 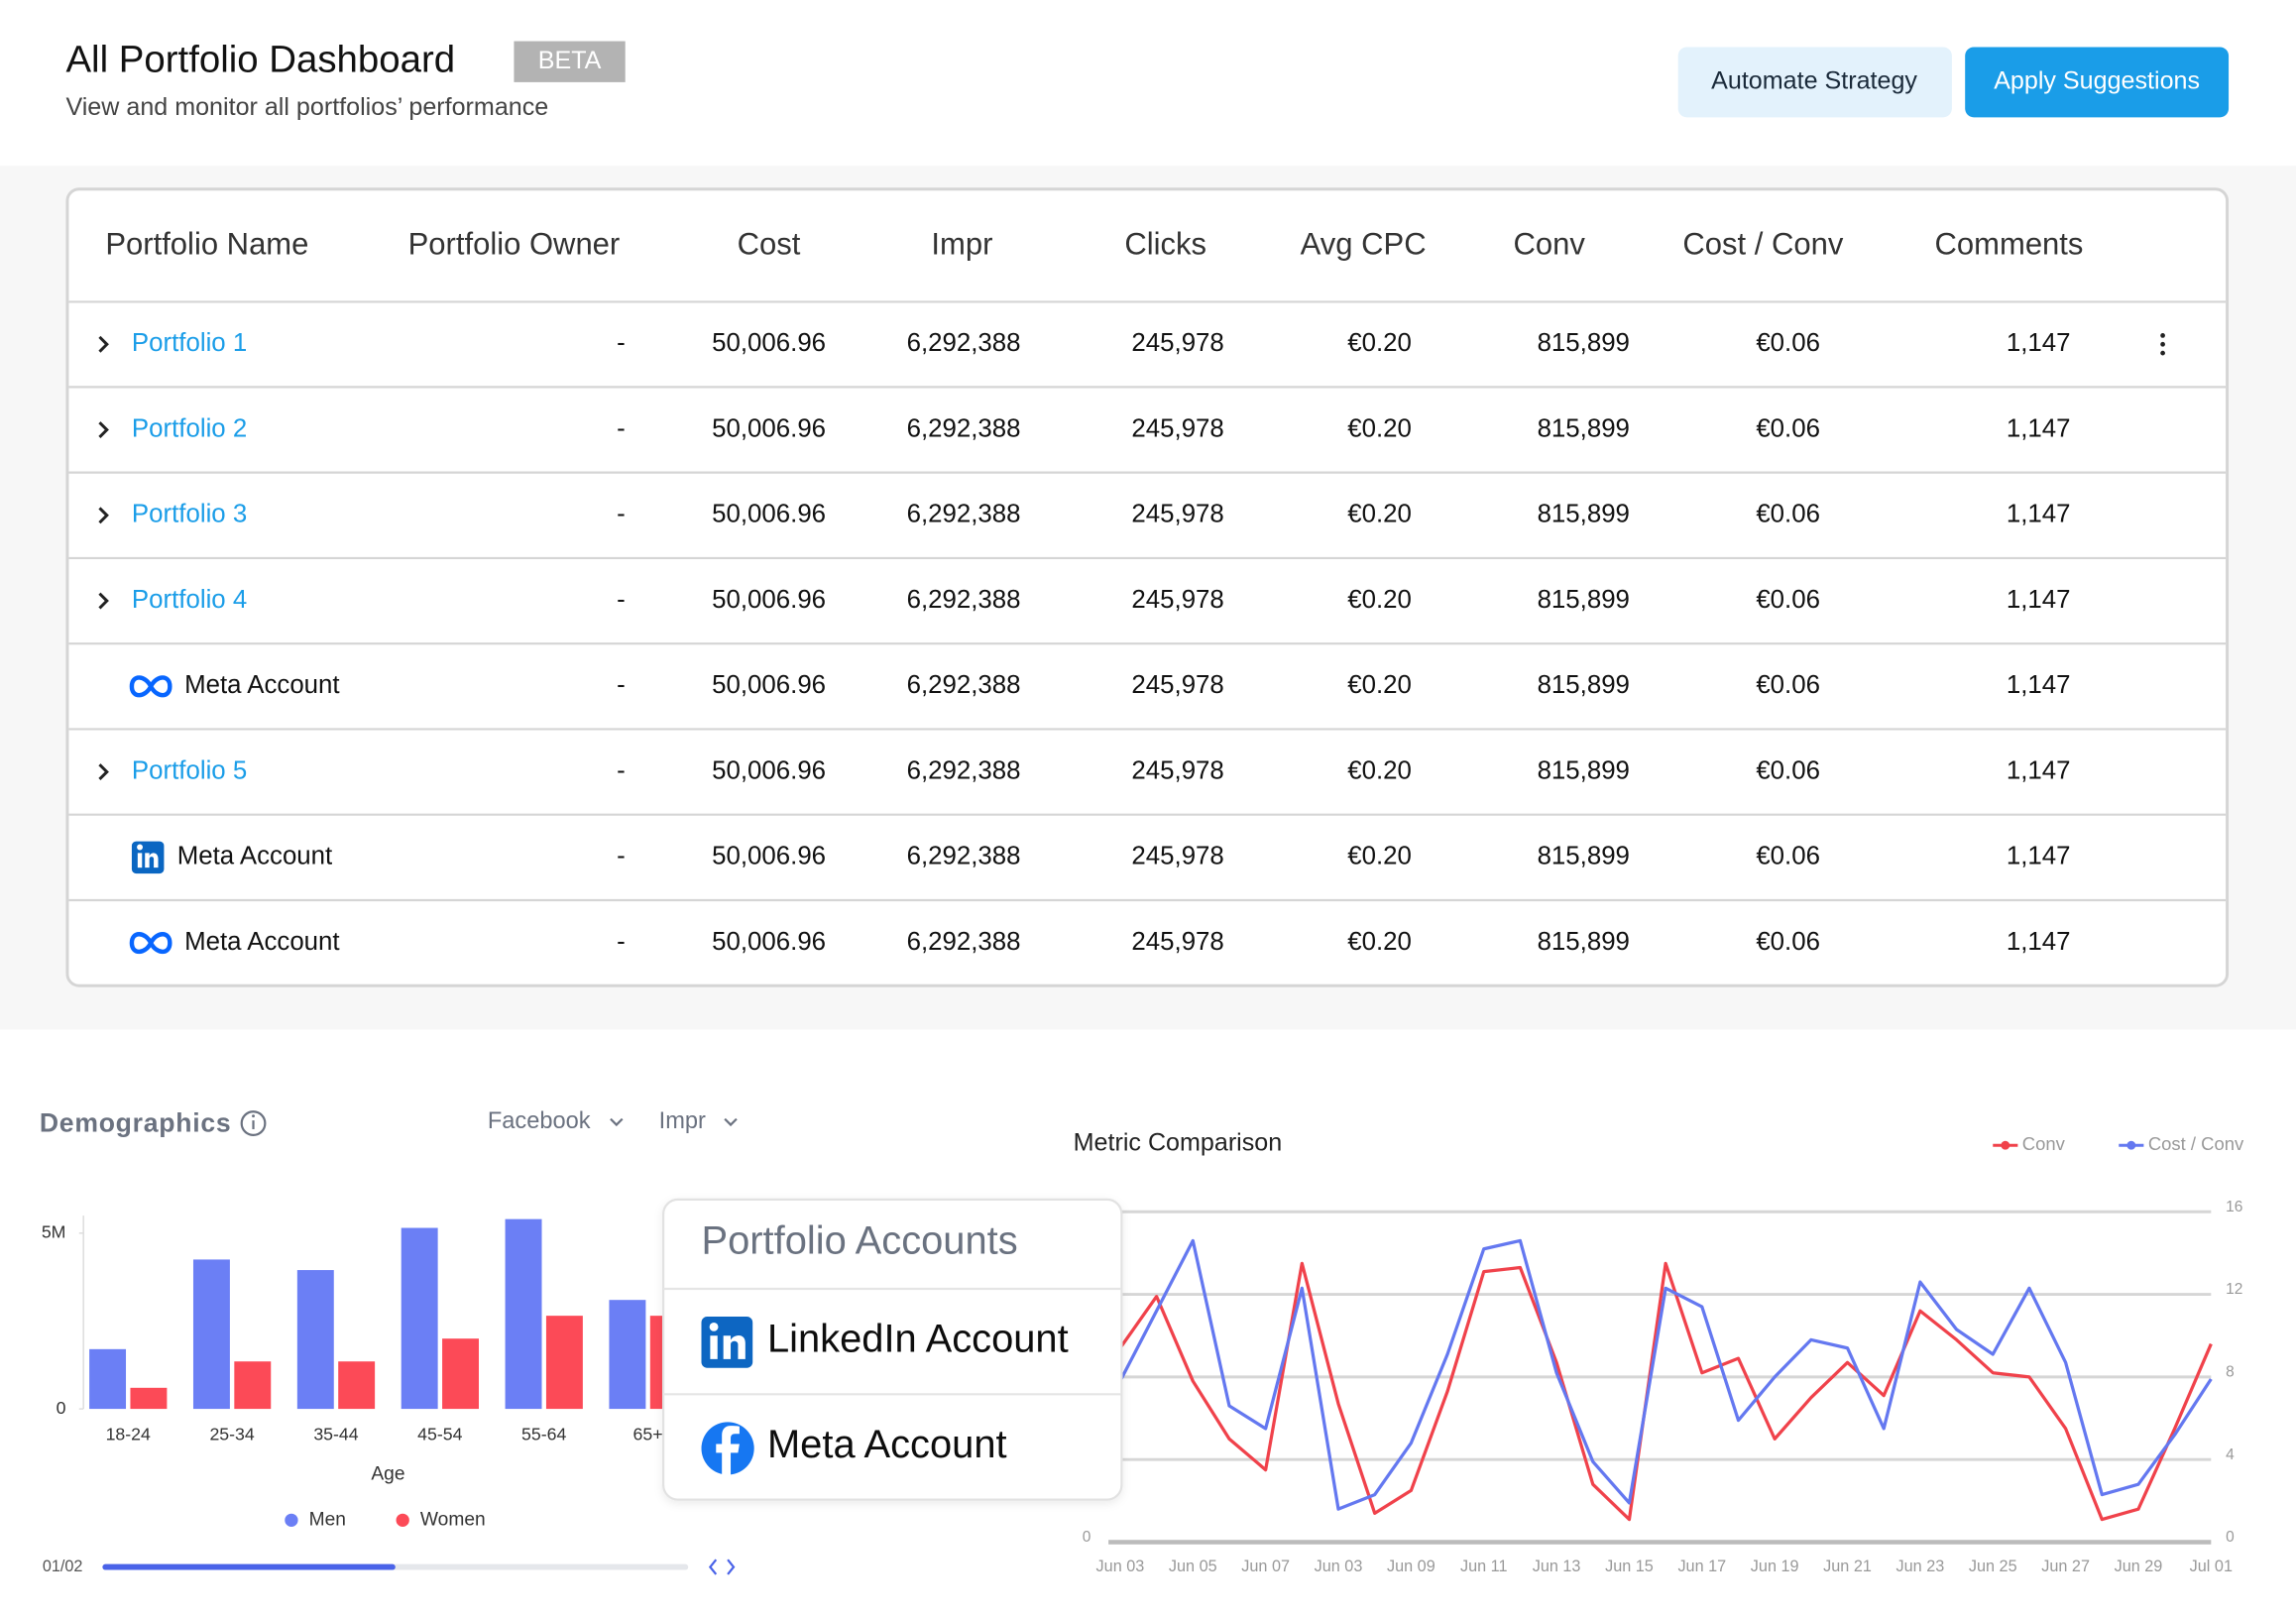 What do you see at coordinates (135, 1123) in the screenshot?
I see `chart-title: Demographics` at bounding box center [135, 1123].